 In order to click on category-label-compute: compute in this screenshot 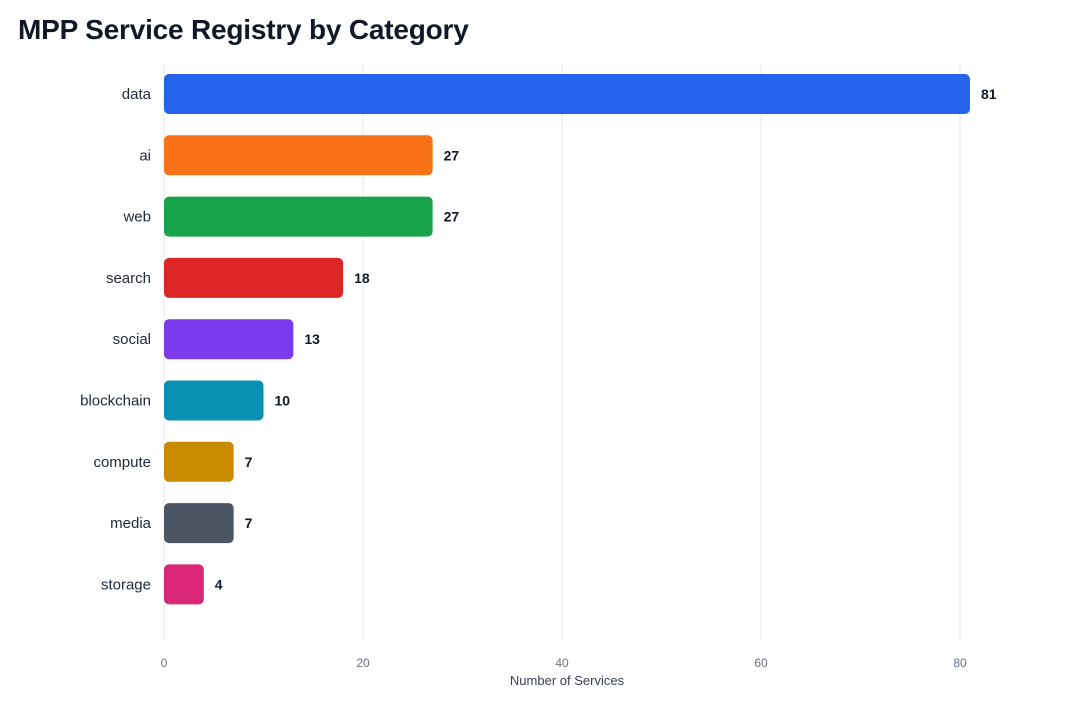, I will do `click(122, 462)`.